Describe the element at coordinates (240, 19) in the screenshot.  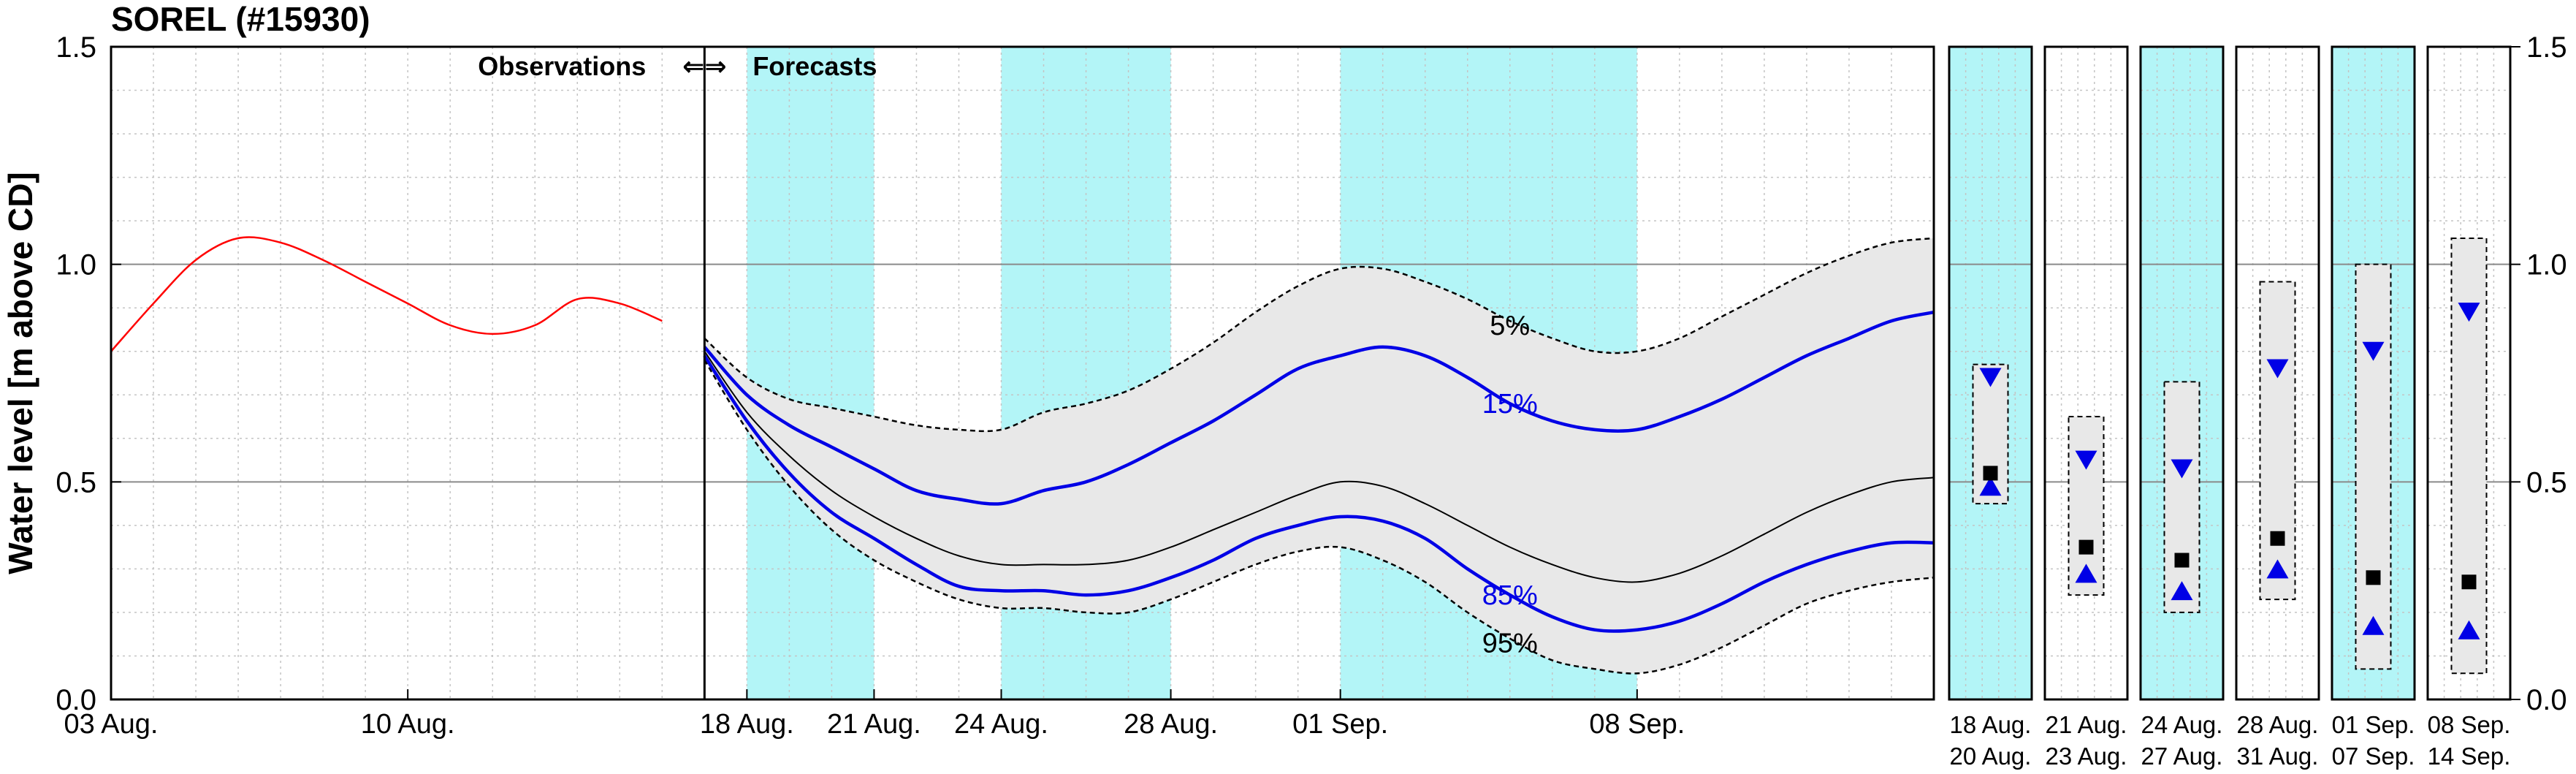
I see `chart-title: SOREL (#15930)` at that location.